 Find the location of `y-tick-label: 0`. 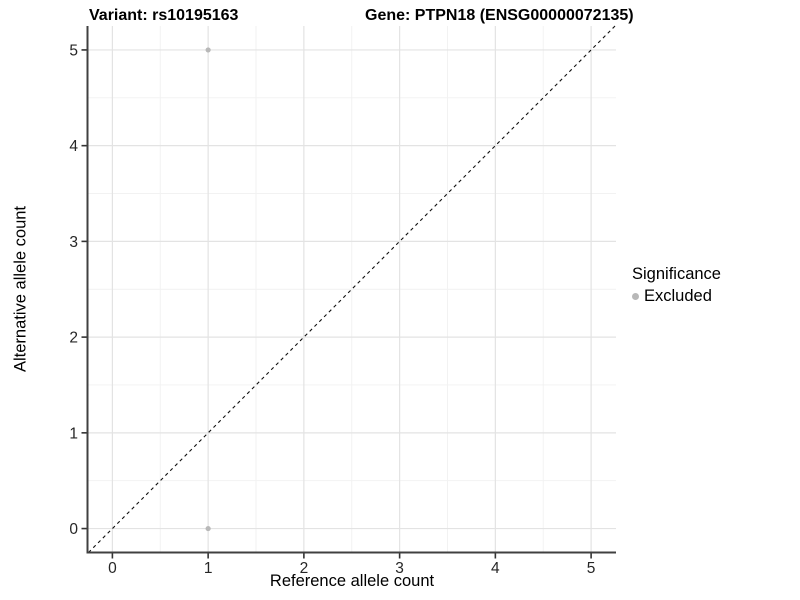

y-tick-label: 0 is located at coordinates (73, 529).